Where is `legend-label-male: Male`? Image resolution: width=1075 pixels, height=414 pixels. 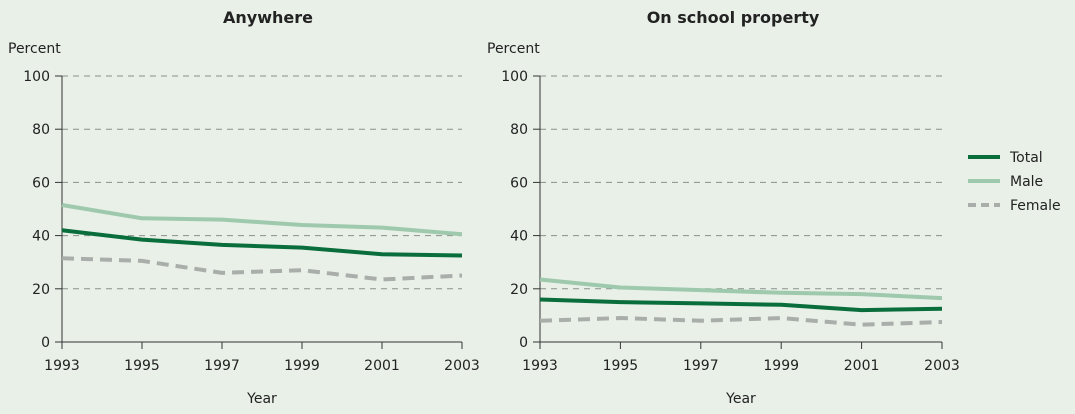
legend-label-male: Male is located at coordinates (1026, 182).